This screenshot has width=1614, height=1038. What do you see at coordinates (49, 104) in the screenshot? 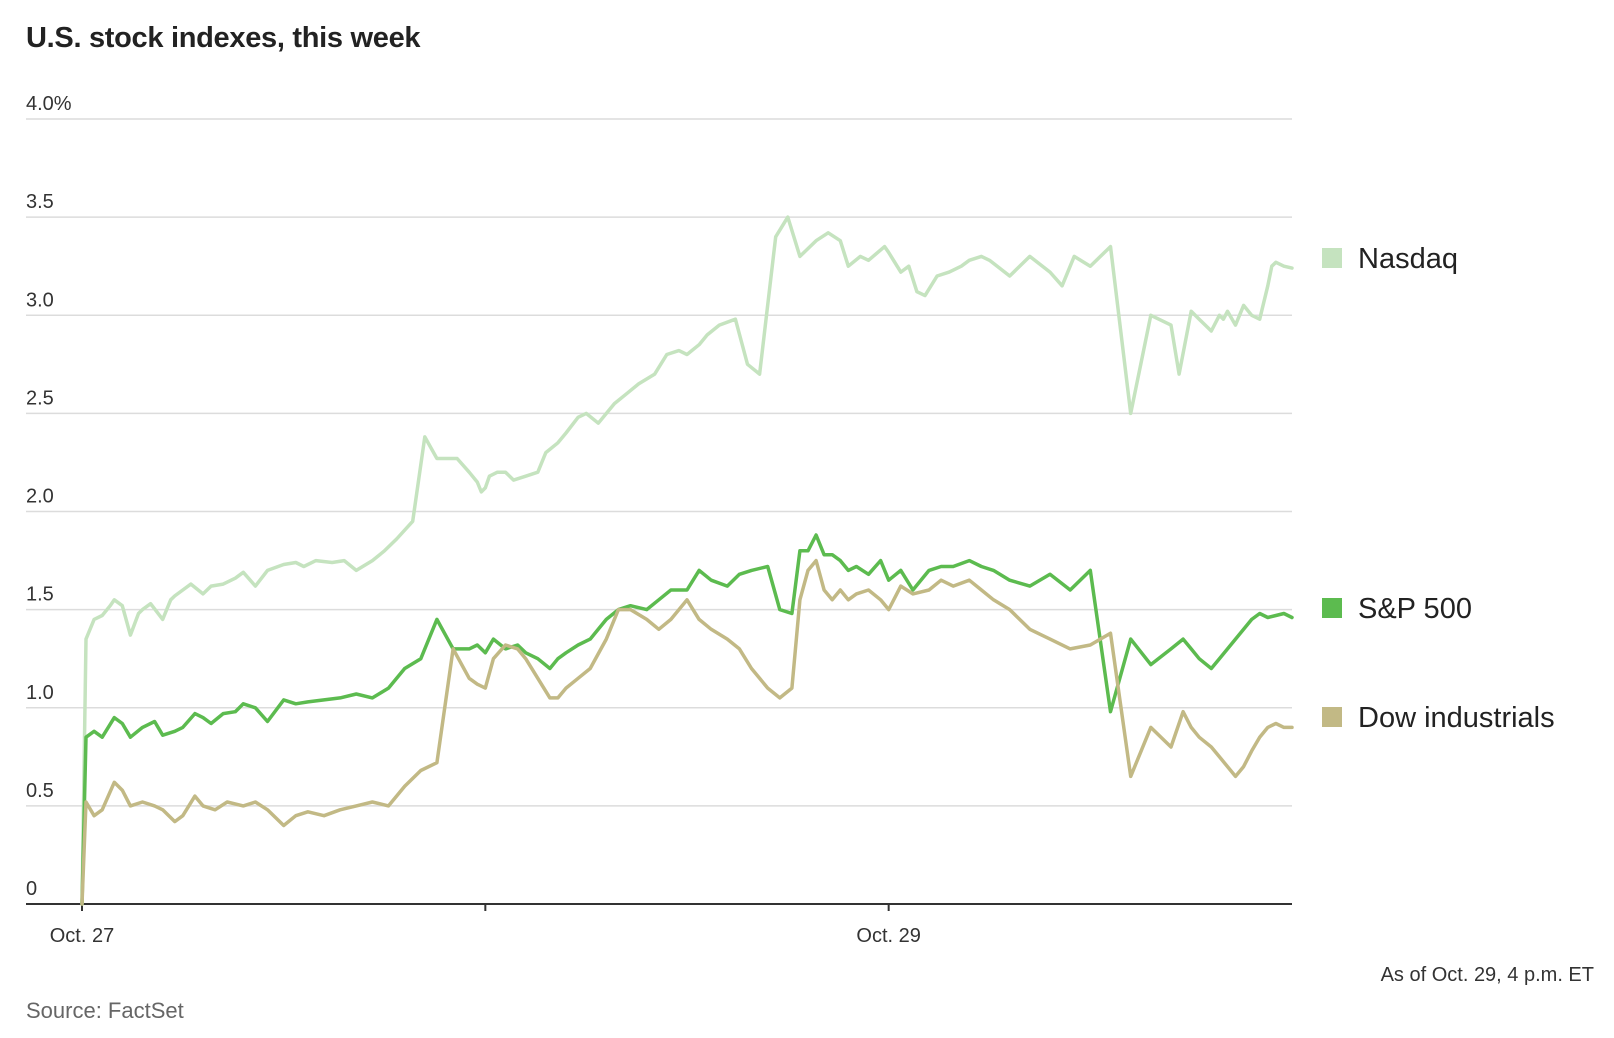
I see `y-tick-label: 4.0%` at bounding box center [49, 104].